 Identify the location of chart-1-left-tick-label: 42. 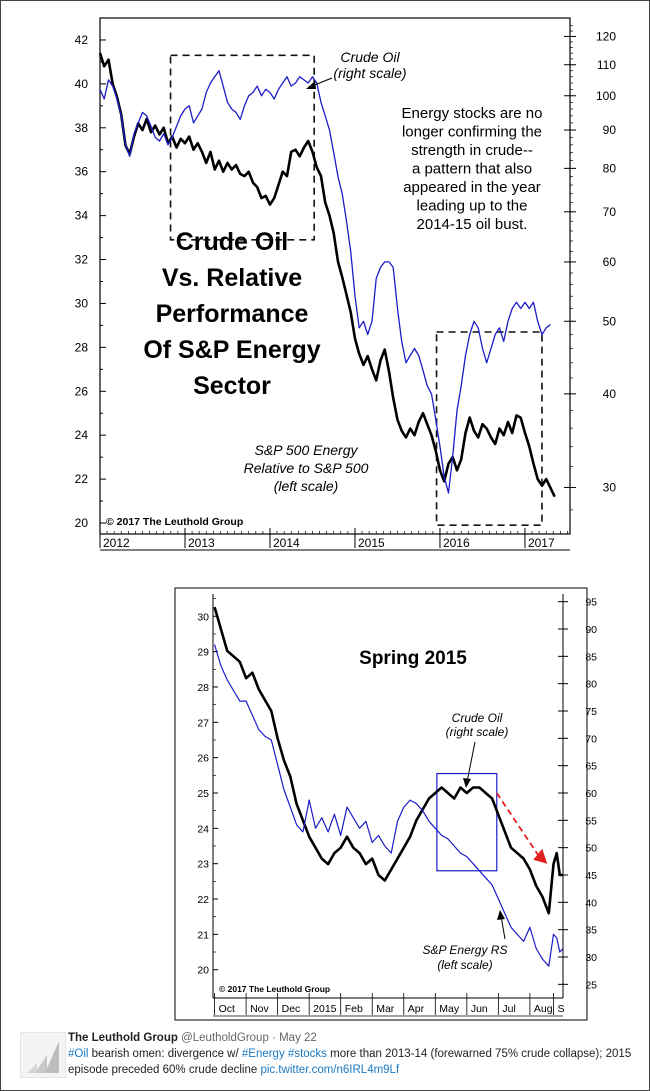
(82, 40).